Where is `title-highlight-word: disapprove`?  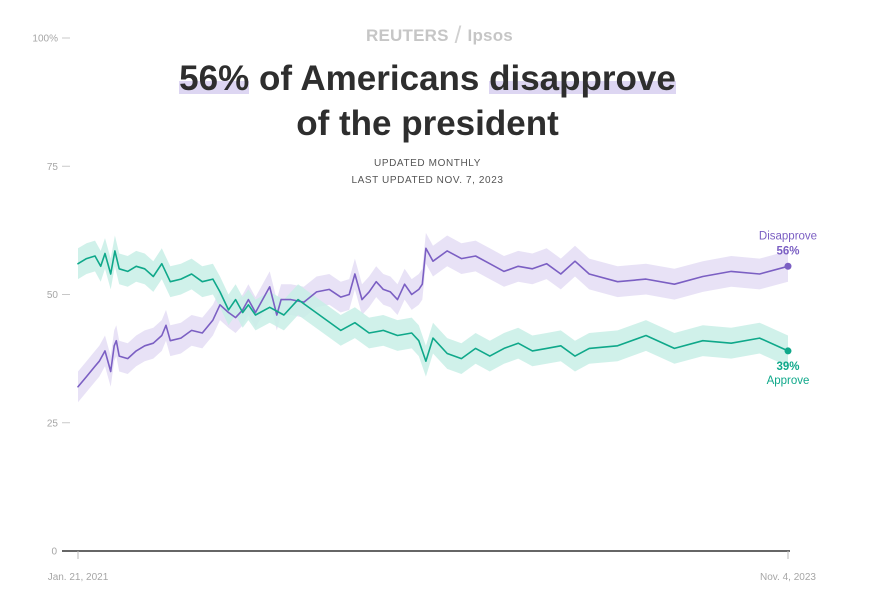
title-highlight-word: disapprove is located at coordinates (582, 78).